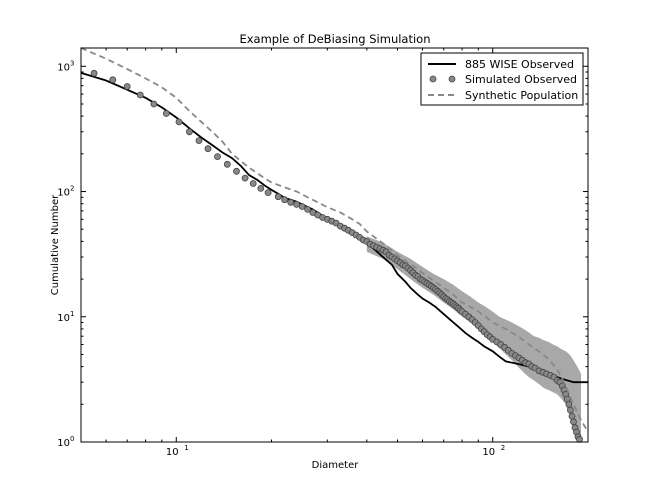 This screenshot has width=654, height=491. Describe the element at coordinates (72, 439) in the screenshot. I see `y-tick-label-exponent: 0` at that location.